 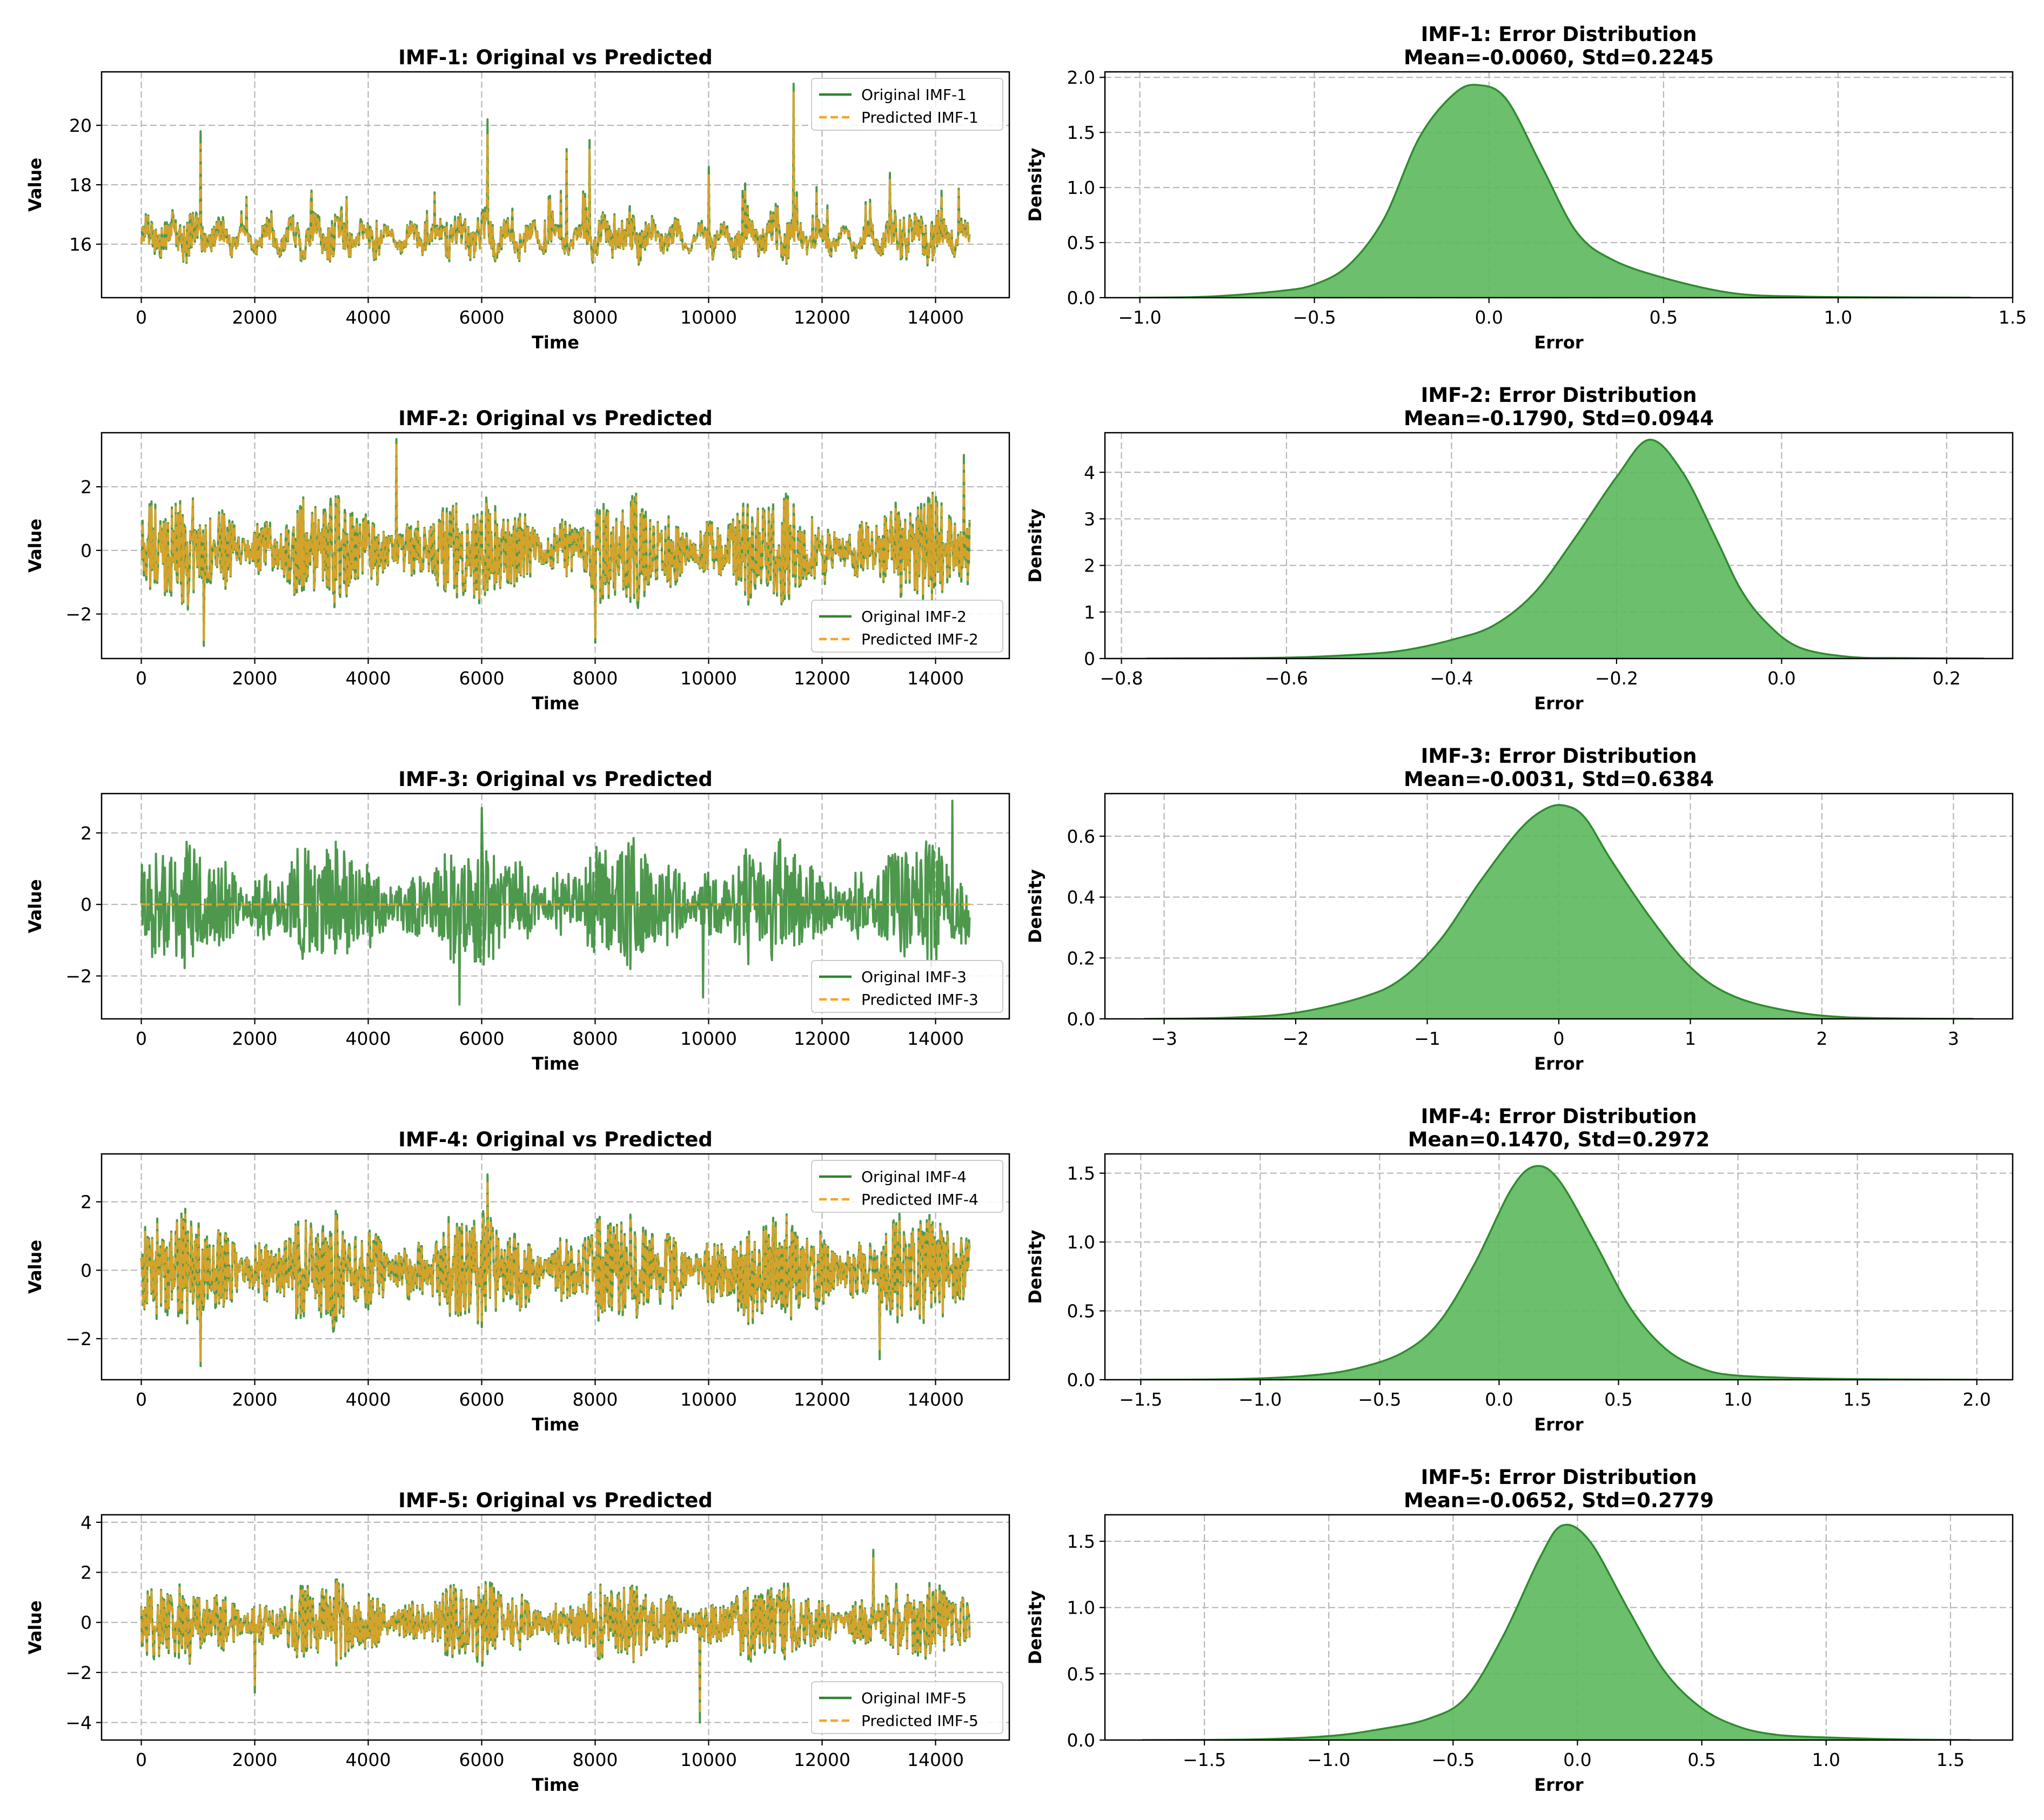 What do you see at coordinates (80, 126) in the screenshot?
I see `y-tick-label: 20` at bounding box center [80, 126].